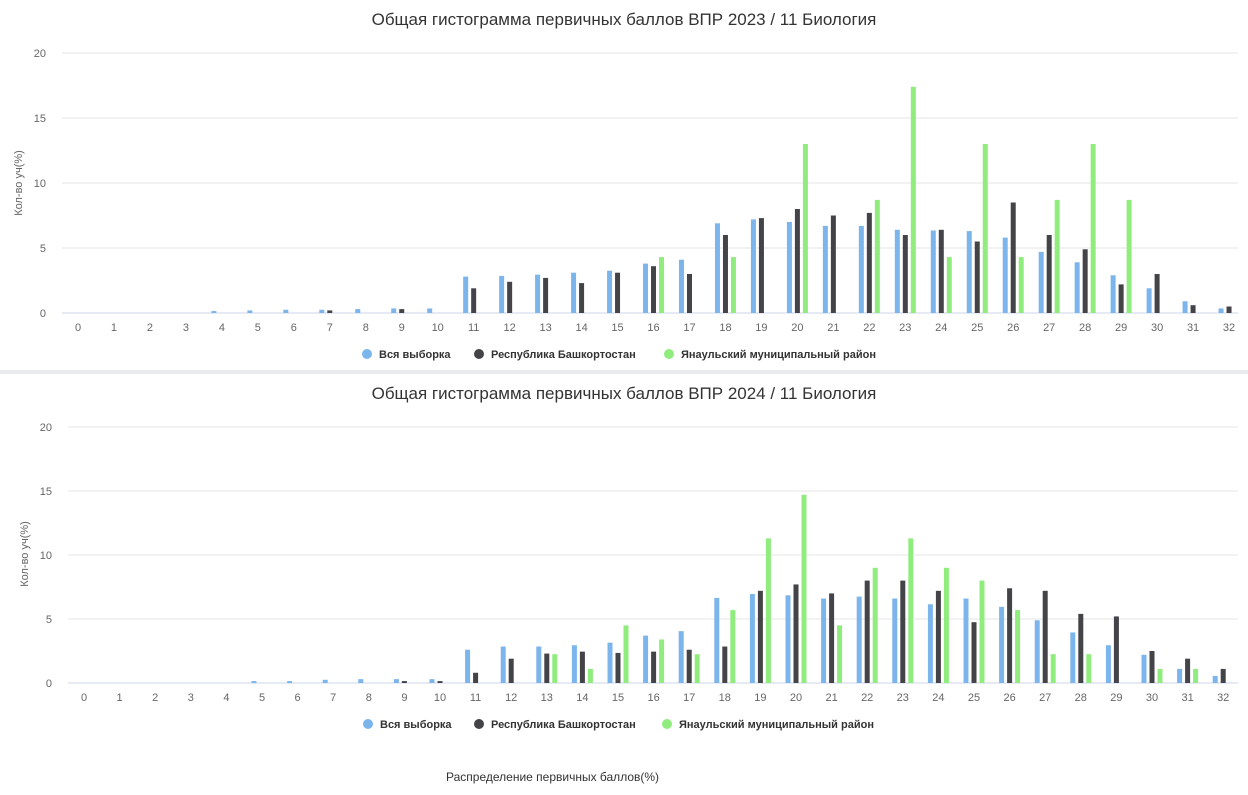 Image resolution: width=1248 pixels, height=795 pixels. Describe the element at coordinates (582, 698) in the screenshot. I see `x-tick-label: 14` at that location.